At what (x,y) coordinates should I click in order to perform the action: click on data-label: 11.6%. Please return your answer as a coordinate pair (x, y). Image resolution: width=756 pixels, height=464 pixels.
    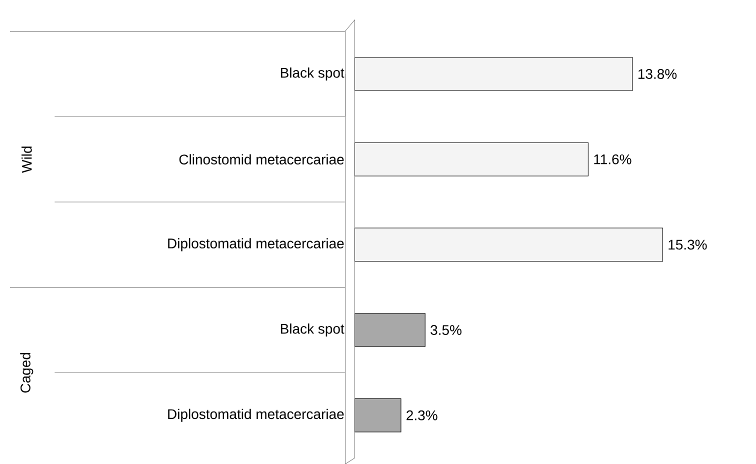
    Looking at the image, I should click on (613, 159).